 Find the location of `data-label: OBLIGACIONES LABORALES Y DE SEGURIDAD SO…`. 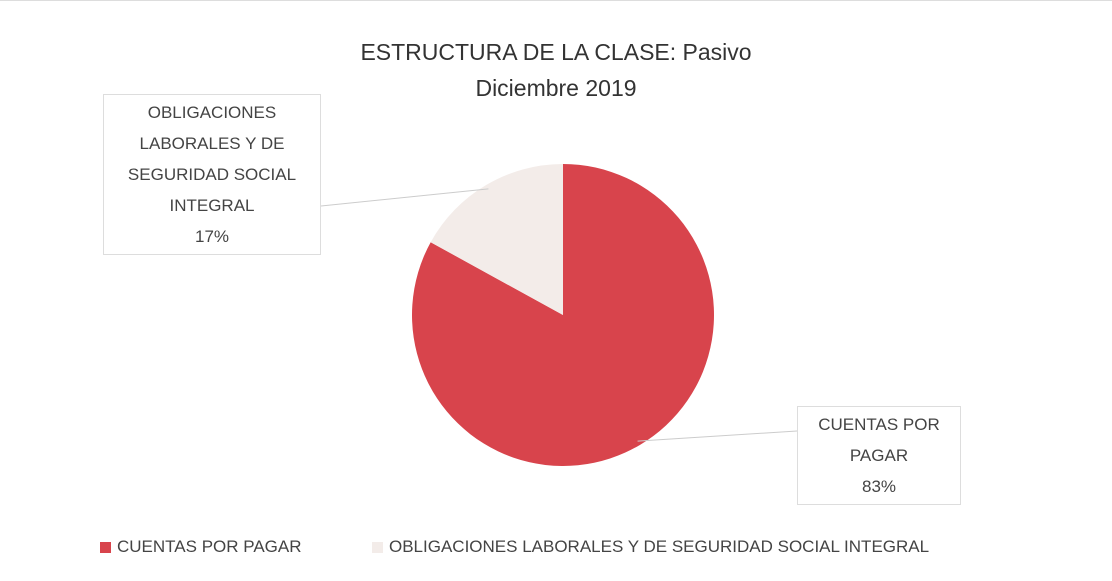

data-label: OBLIGACIONES LABORALES Y DE SEGURIDAD SO… is located at coordinates (212, 174).